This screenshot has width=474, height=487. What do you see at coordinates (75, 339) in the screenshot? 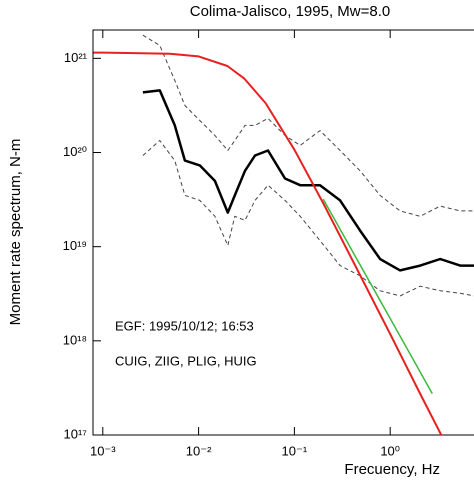
I see `y-tick-label: 10¹⁸` at bounding box center [75, 339].